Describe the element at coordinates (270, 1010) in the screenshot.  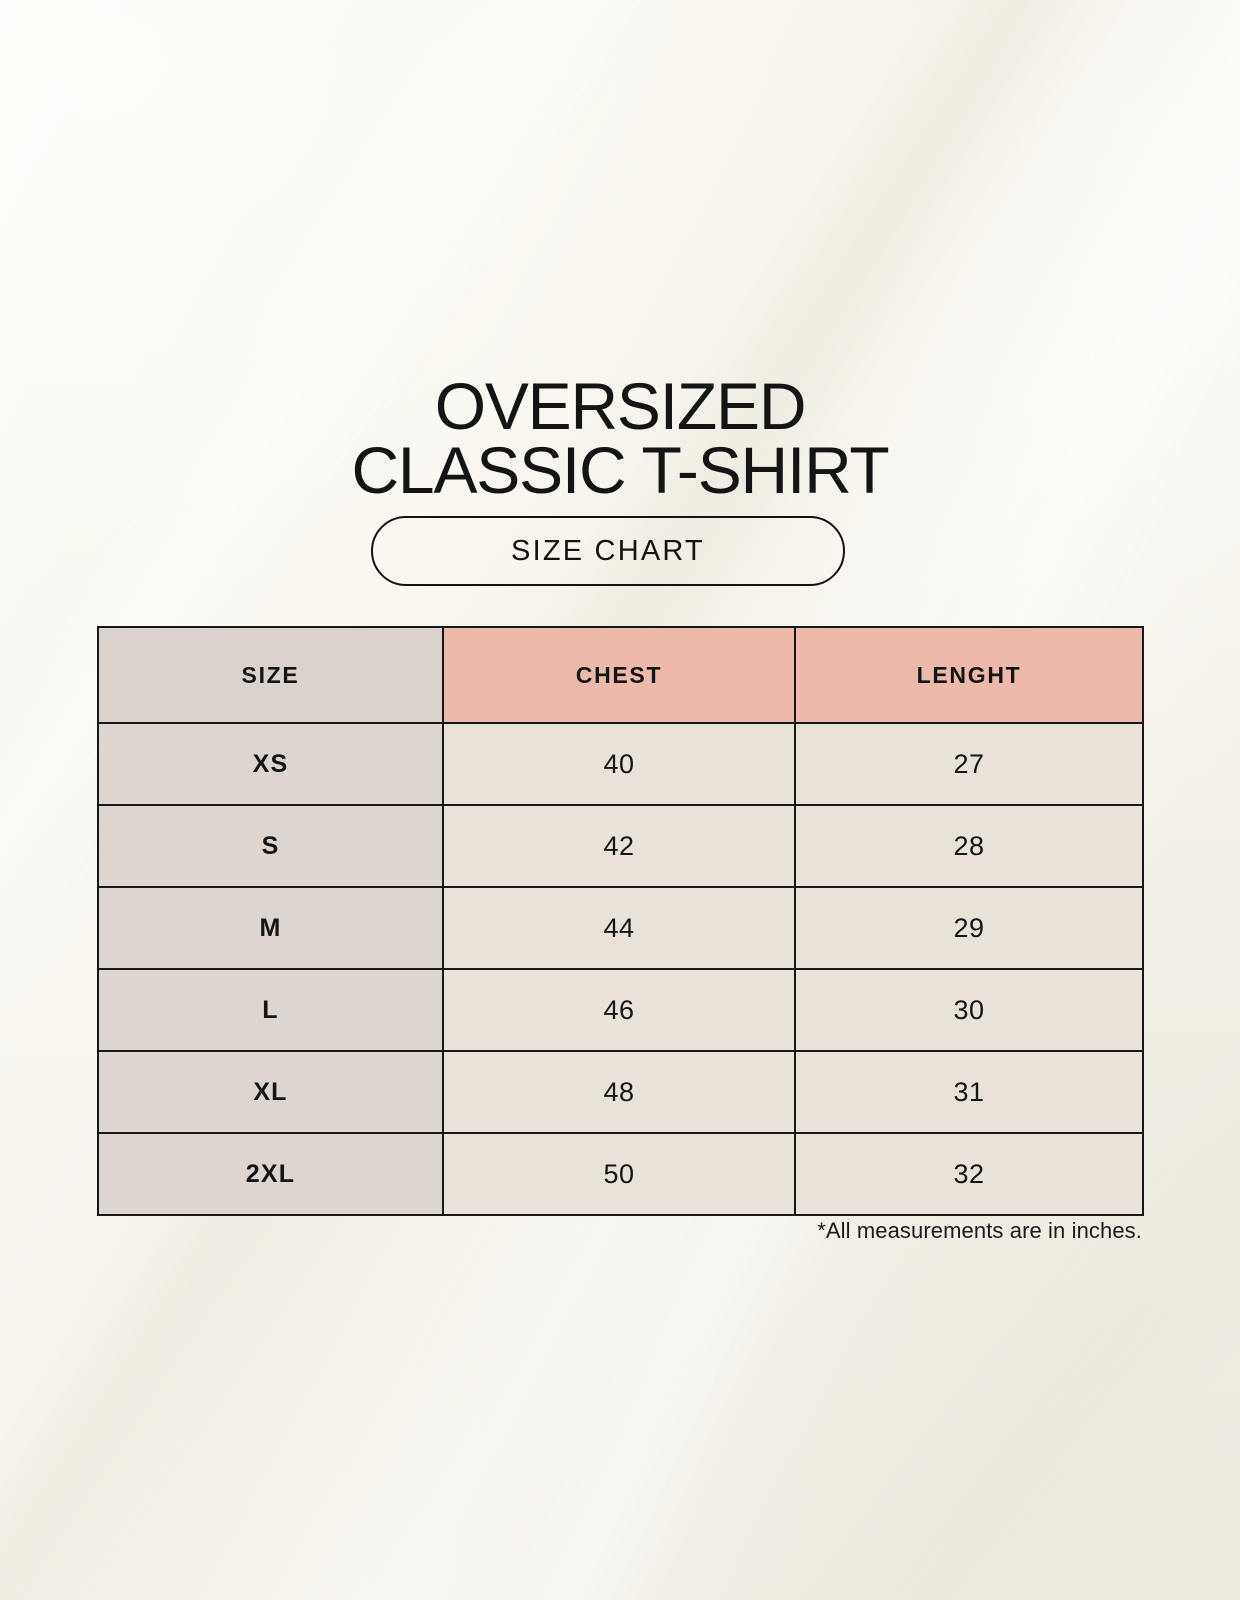
I see `cell-size: L` at that location.